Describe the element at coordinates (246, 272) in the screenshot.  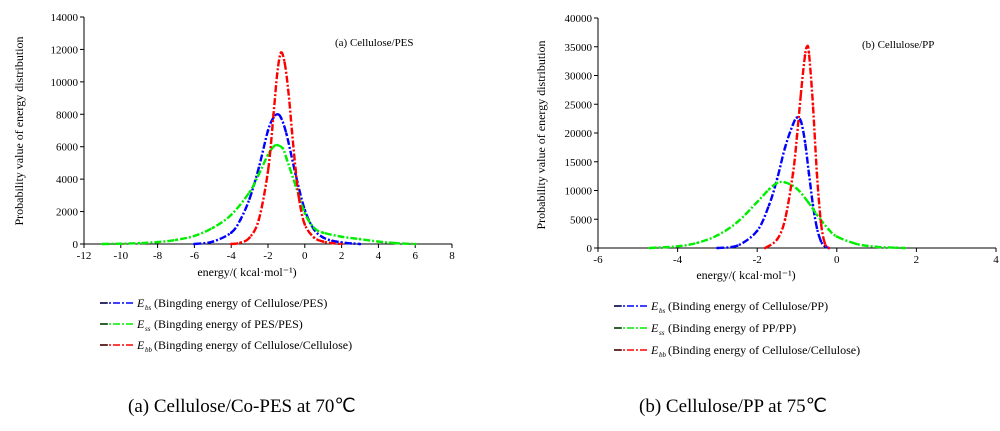
I see `chart-a-xlabel: energy/( kcal·mol⁻¹)` at that location.